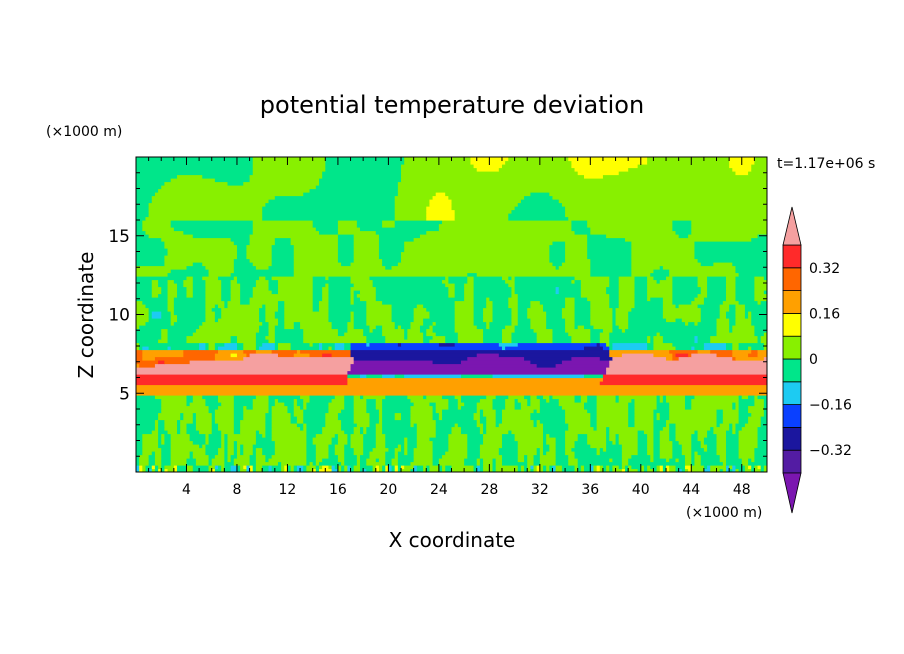  Describe the element at coordinates (338, 490) in the screenshot. I see `x-tick-label: 16` at that location.